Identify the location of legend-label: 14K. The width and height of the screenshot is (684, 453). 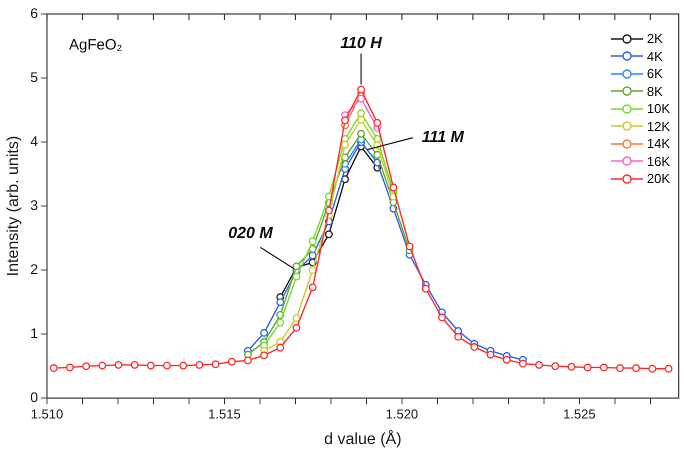
(658, 144).